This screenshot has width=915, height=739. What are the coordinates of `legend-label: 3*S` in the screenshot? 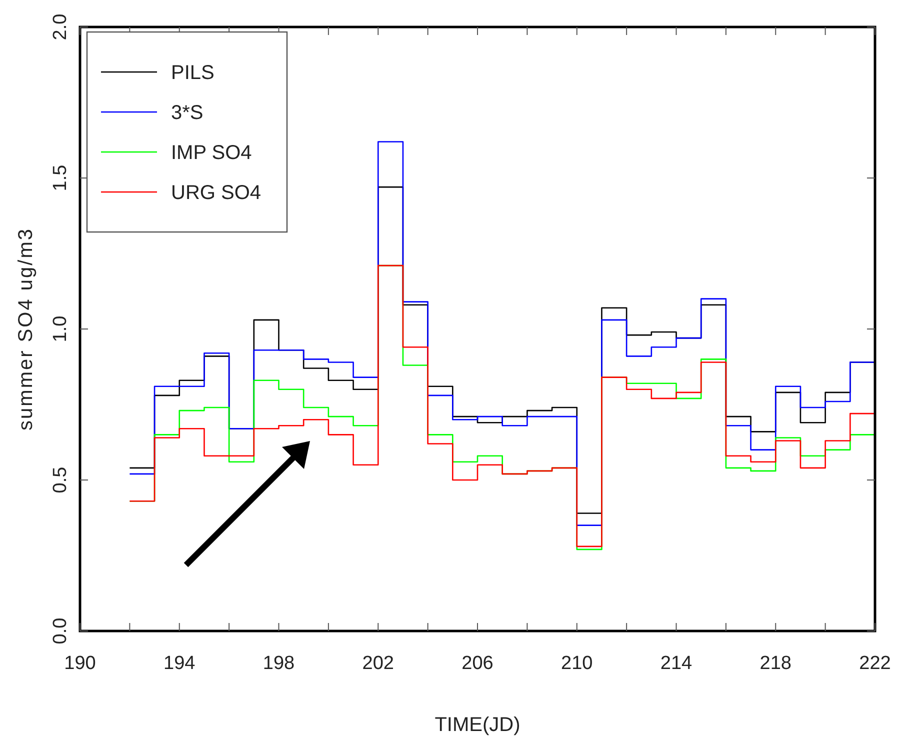 It's located at (187, 113).